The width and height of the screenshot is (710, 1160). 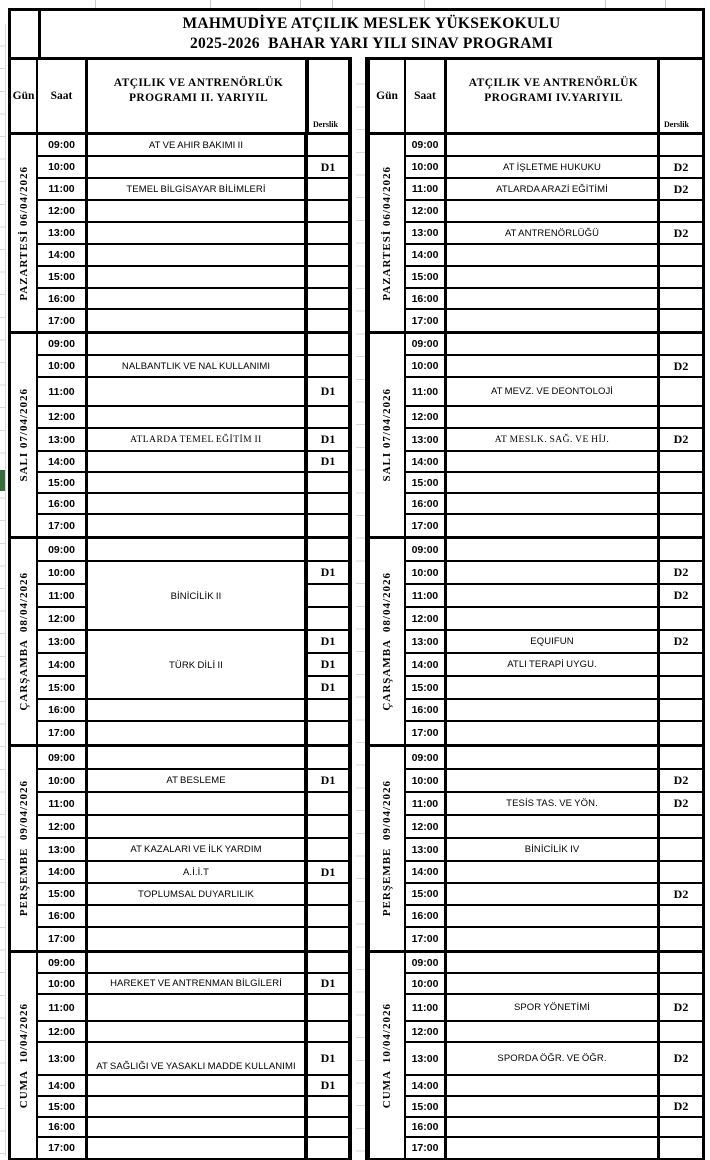 I want to click on schedule-row: 10:00 NALBANTLIK VE NAL KULLANIMI, so click(x=193, y=367).